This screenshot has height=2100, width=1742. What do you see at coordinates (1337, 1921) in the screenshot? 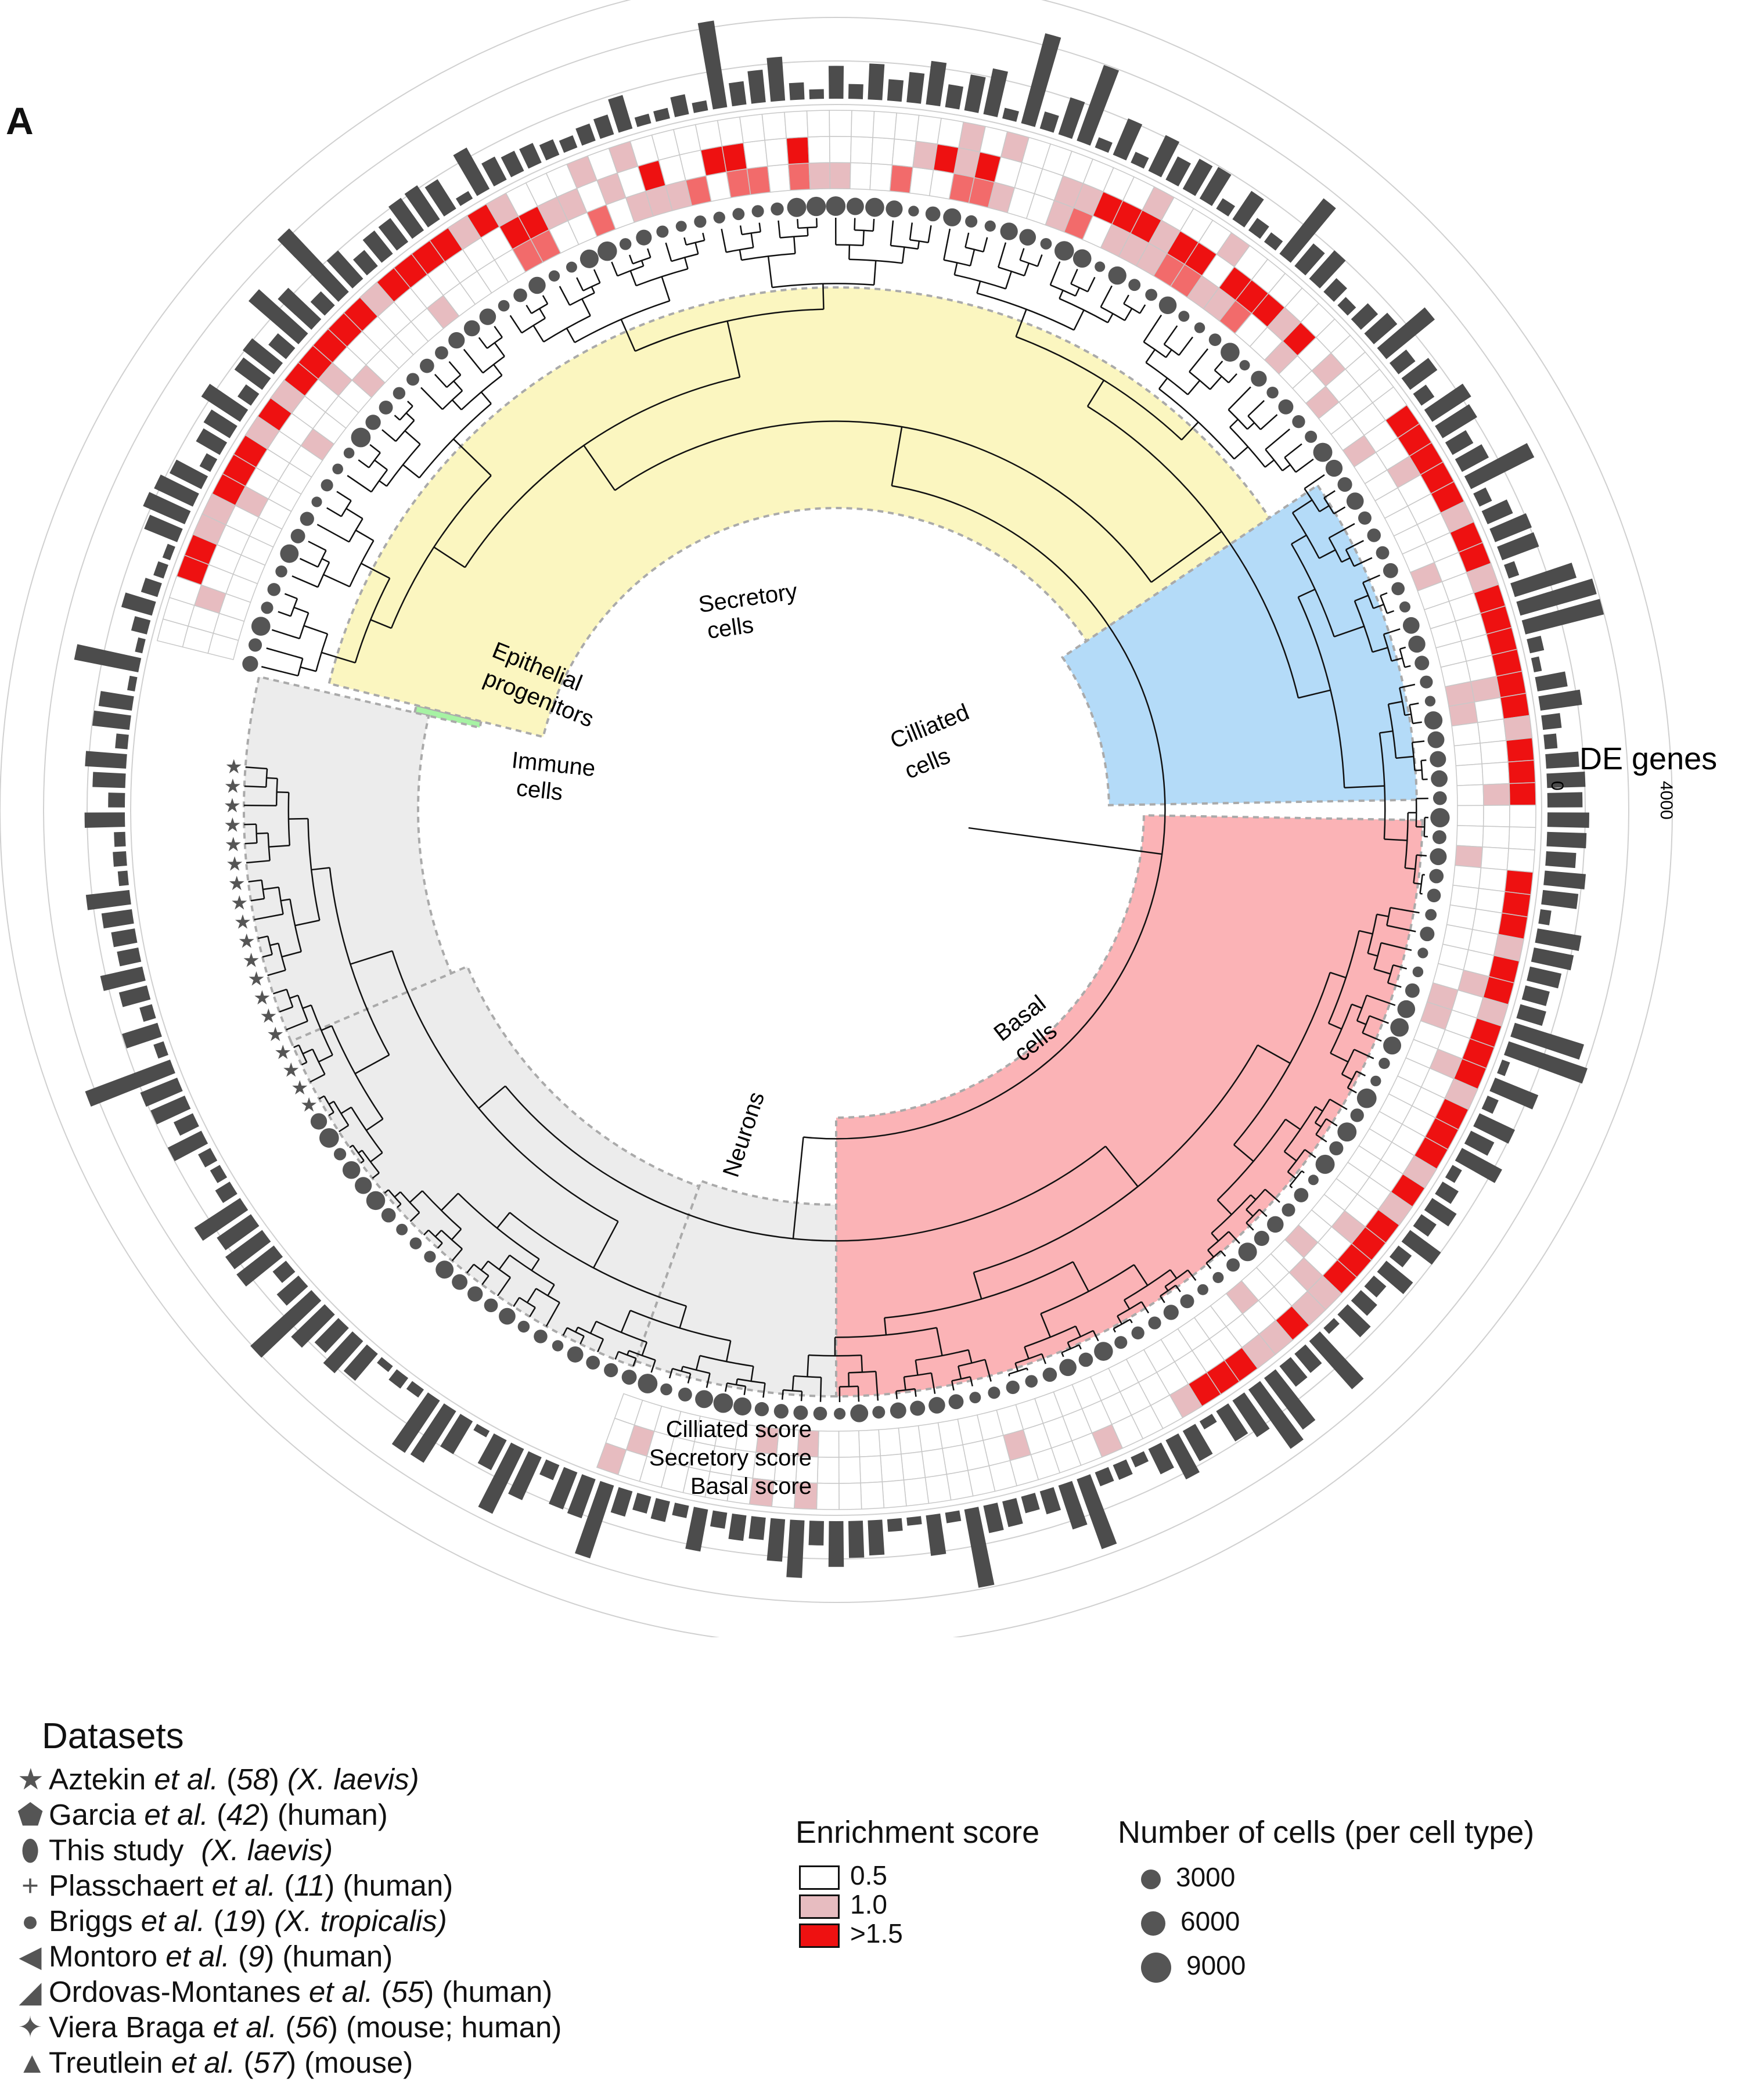
I see `cell-count-legend-item: 6000` at bounding box center [1337, 1921].